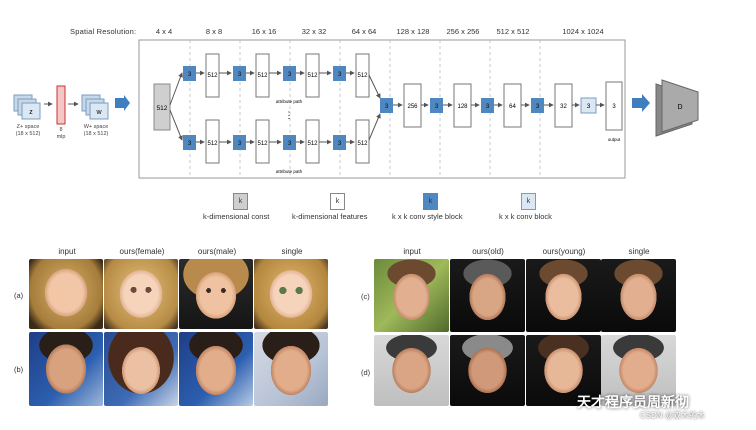 The height and width of the screenshot is (430, 756). What do you see at coordinates (276, 75) in the screenshot?
I see `top-path: 3 512 3 512 3 512 3 512` at bounding box center [276, 75].